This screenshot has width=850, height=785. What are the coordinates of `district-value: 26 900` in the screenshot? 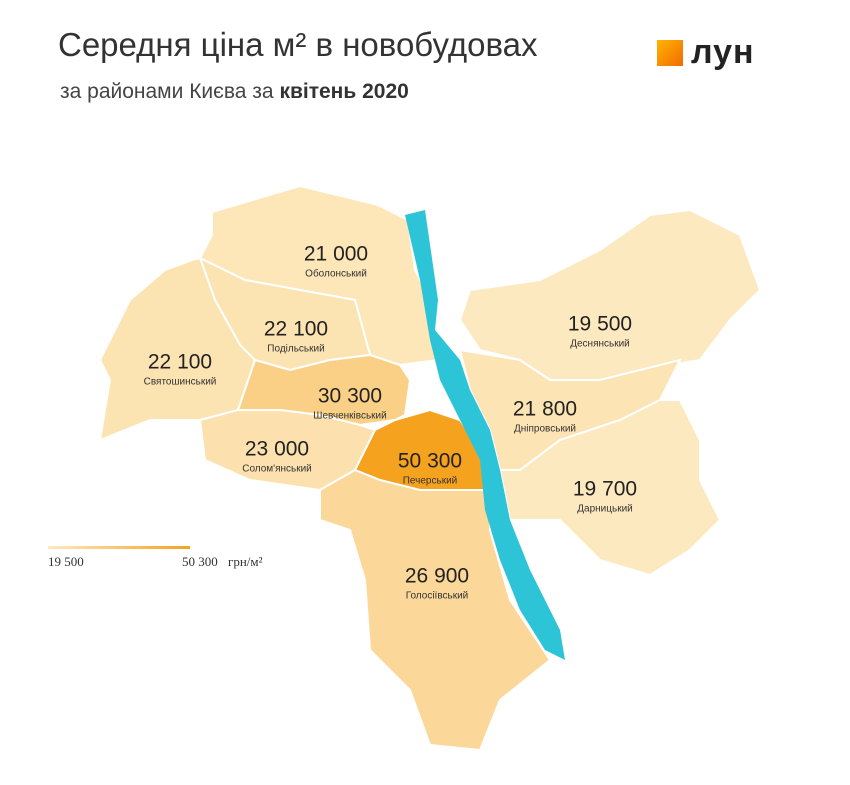 It's located at (437, 576).